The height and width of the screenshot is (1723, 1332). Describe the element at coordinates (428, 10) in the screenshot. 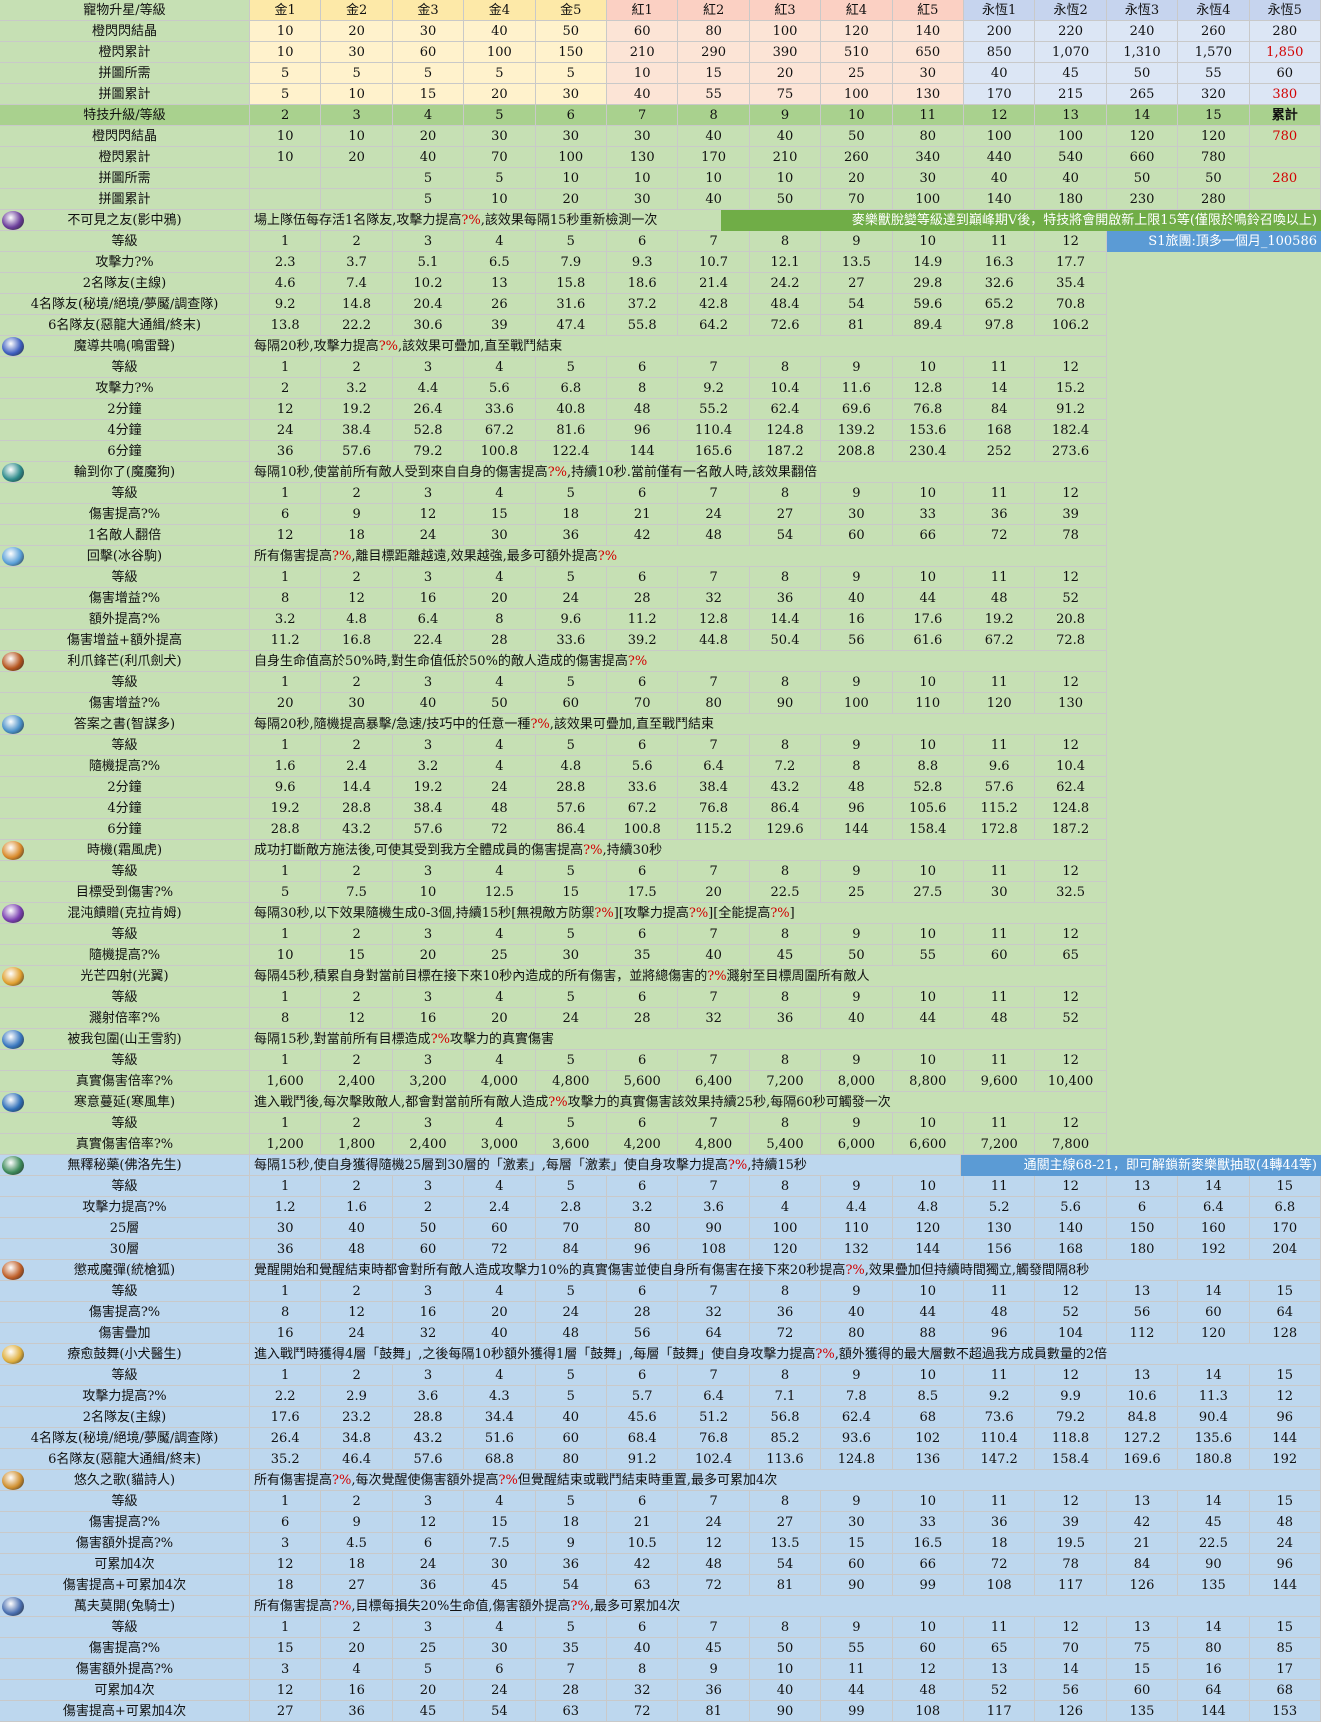

I see `column-header: 金3` at that location.